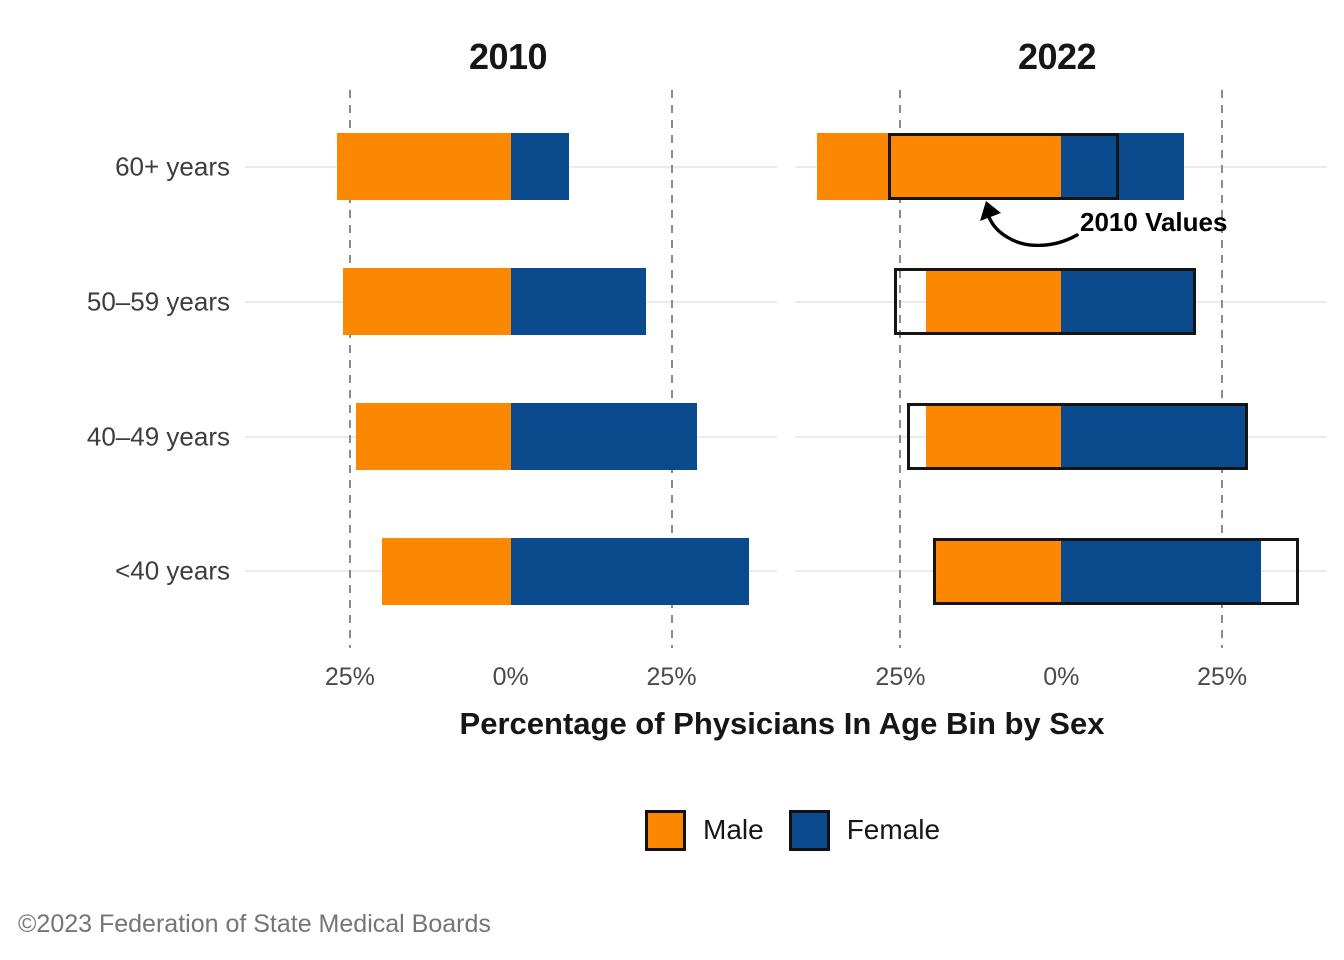 This screenshot has height=960, width=1344. I want to click on category-label: 40–49 years, so click(158, 436).